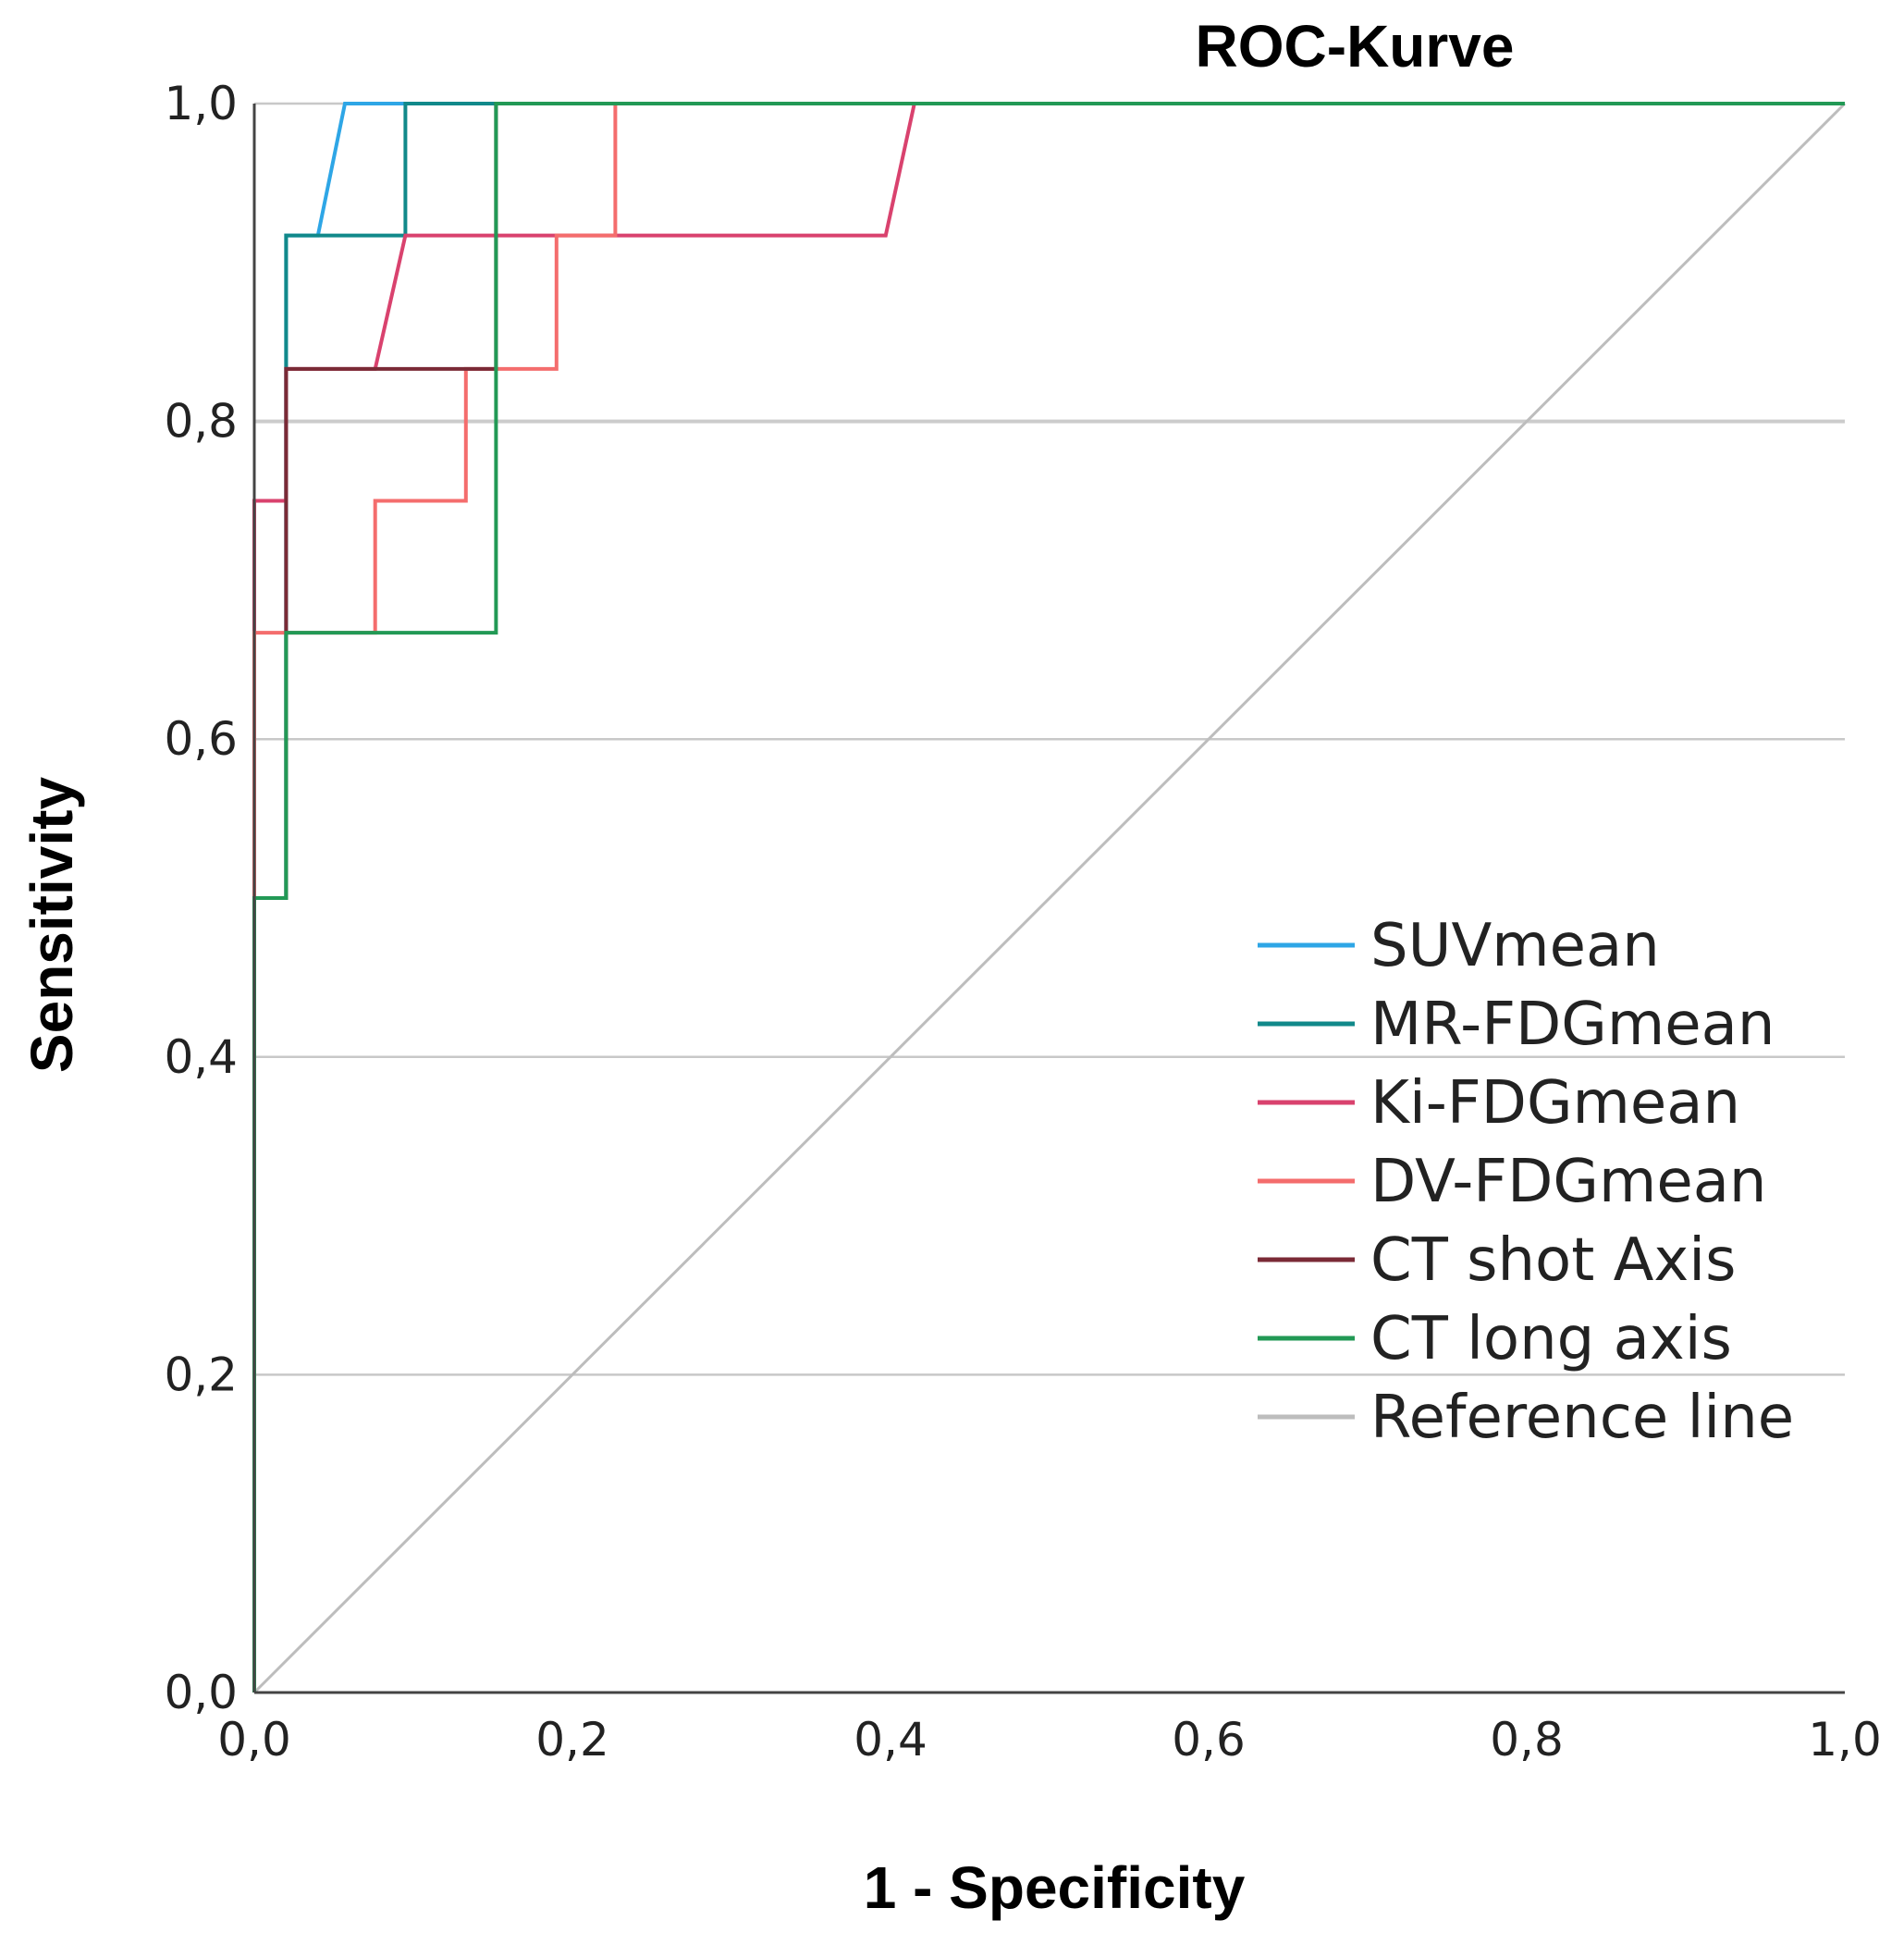 The image size is (1904, 1945). I want to click on y-tick-label: 1,0, so click(201, 104).